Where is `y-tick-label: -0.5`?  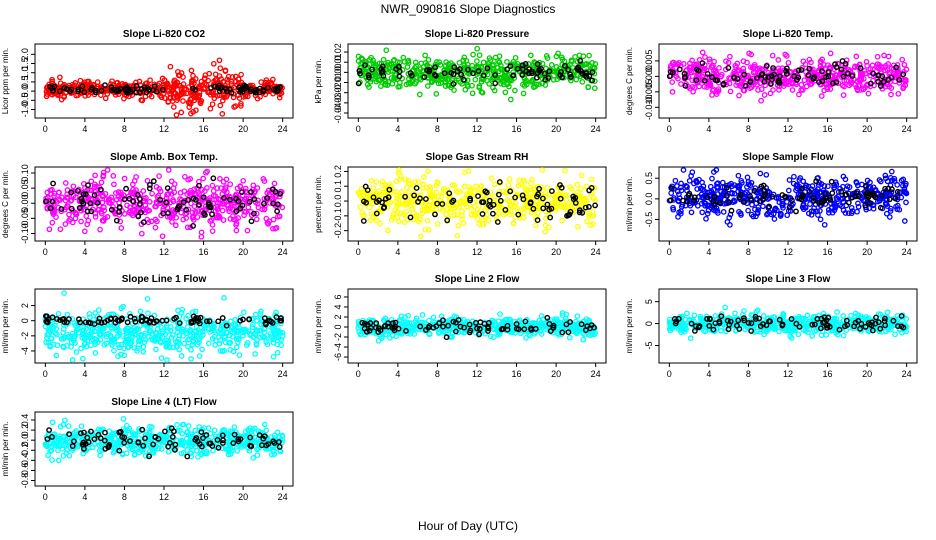
y-tick-label: -0.5 is located at coordinates (25, 101).